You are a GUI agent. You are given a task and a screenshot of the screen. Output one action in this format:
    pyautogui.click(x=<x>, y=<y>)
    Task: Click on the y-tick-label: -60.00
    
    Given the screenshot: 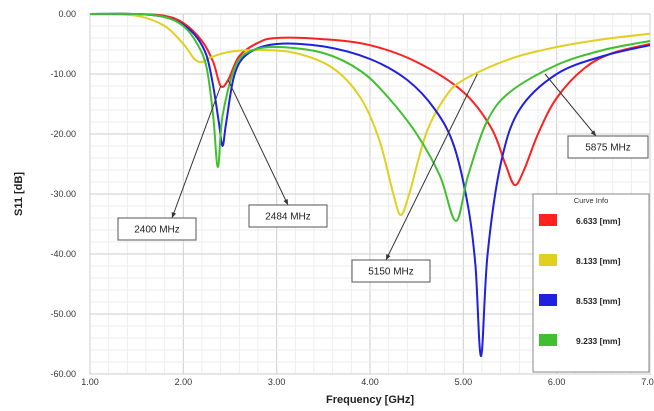 What is the action you would take?
    pyautogui.click(x=63, y=374)
    